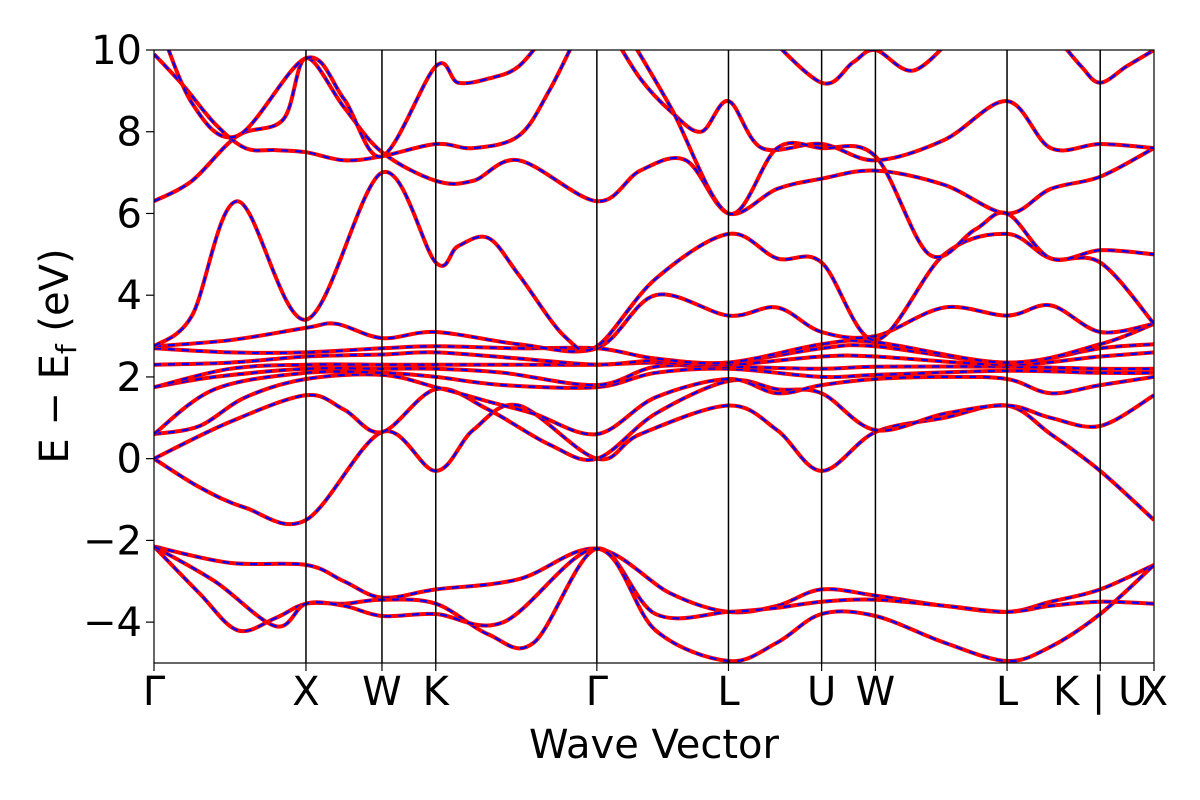 The image size is (1200, 800). What do you see at coordinates (55, 409) in the screenshot?
I see `y-axis-title-main: E − E` at bounding box center [55, 409].